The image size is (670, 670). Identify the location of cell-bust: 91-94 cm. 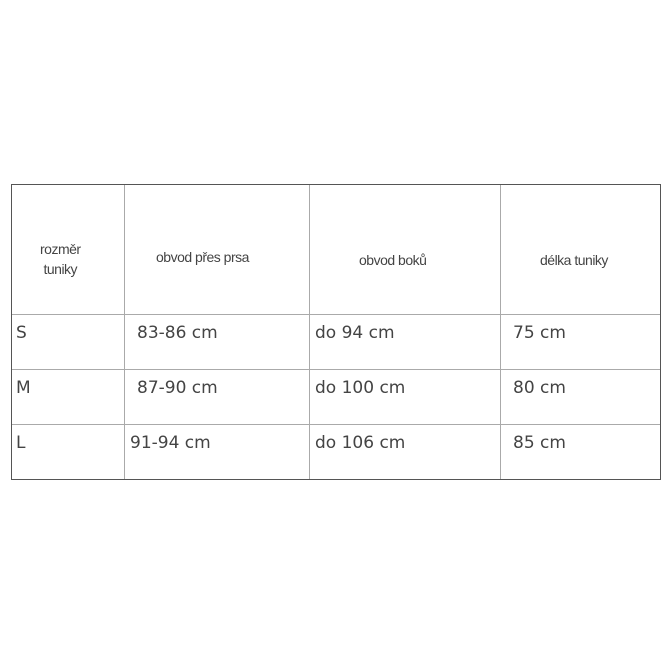
(170, 443).